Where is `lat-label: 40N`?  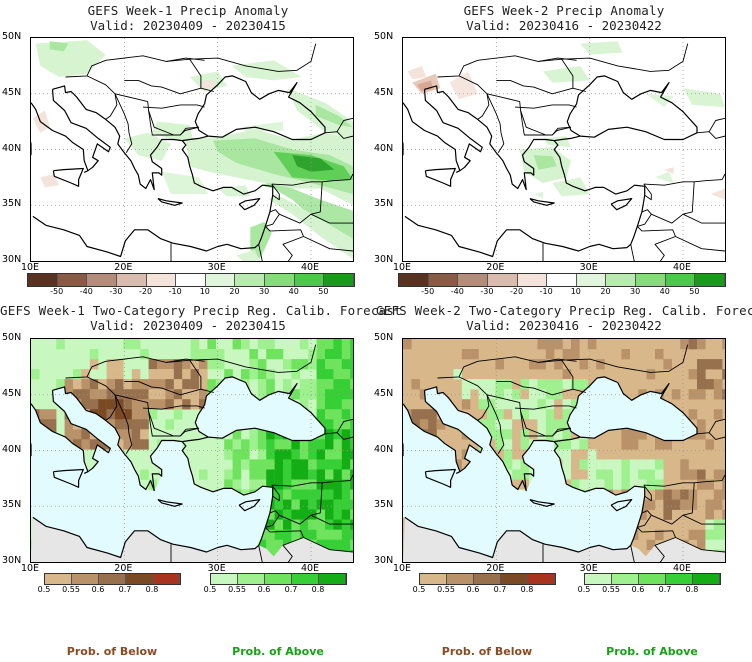 lat-label: 40N is located at coordinates (384, 449).